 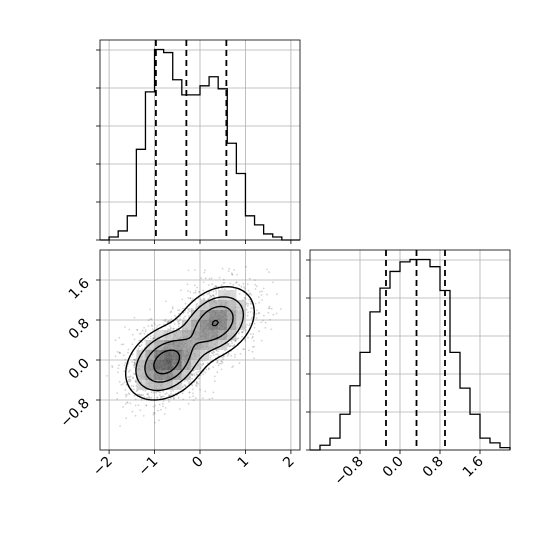 I want to click on joint-density-contours, so click(x=190, y=343).